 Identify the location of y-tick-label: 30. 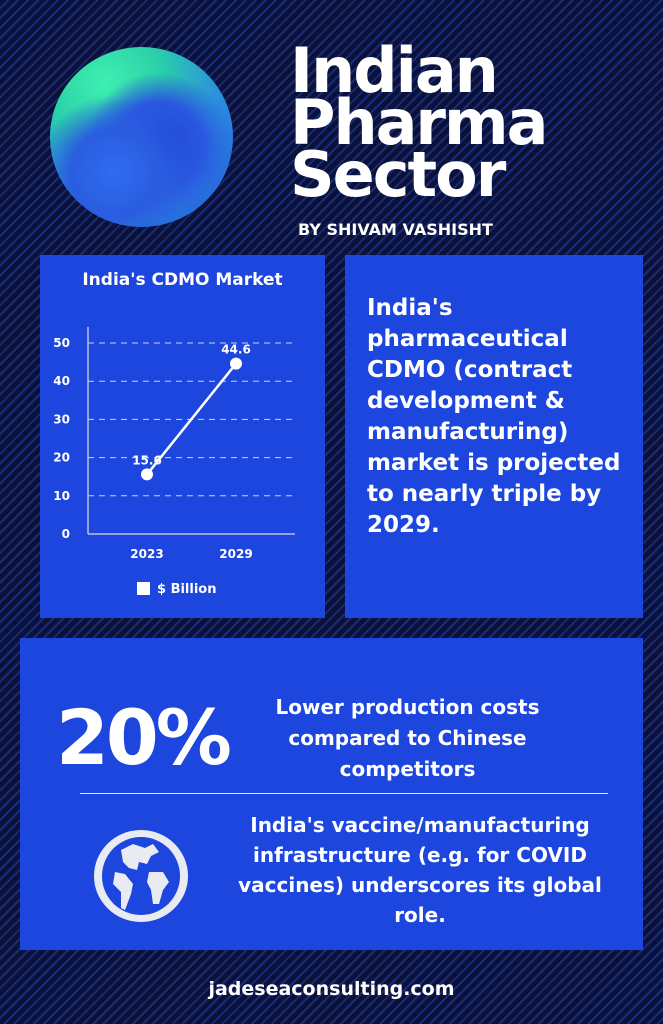
(61, 419).